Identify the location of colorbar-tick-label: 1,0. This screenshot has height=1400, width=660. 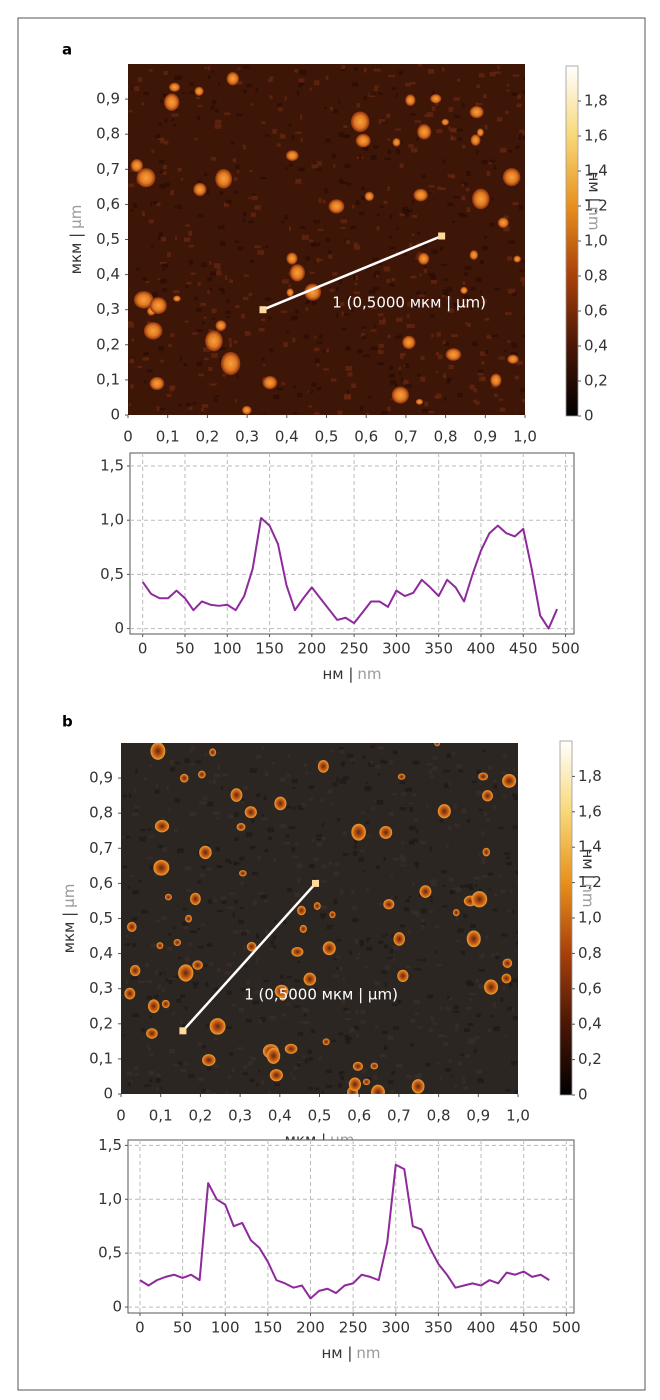
(590, 918).